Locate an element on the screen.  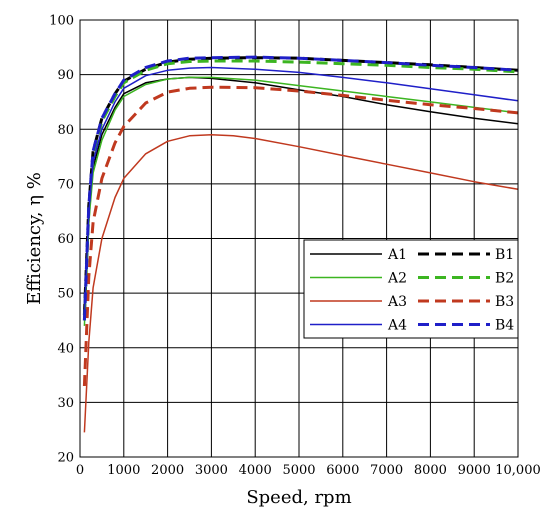
legend-label-b1: B1 is located at coordinates (504, 255).